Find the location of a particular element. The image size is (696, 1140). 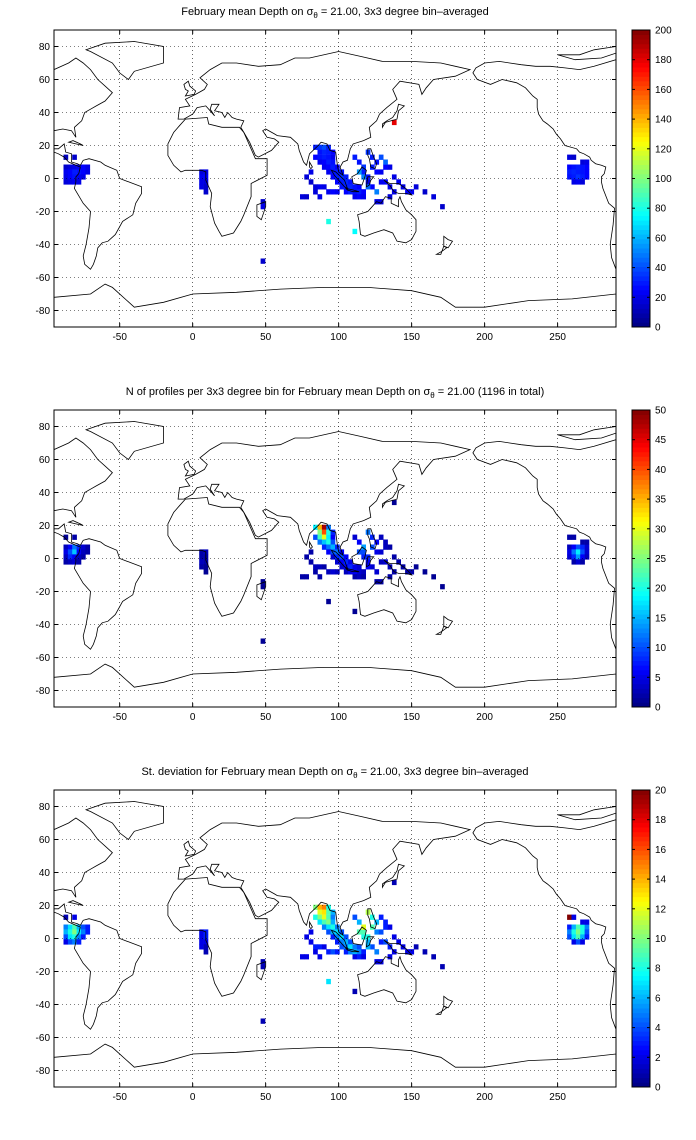

colorbar-gradient is located at coordinates (641, 939).